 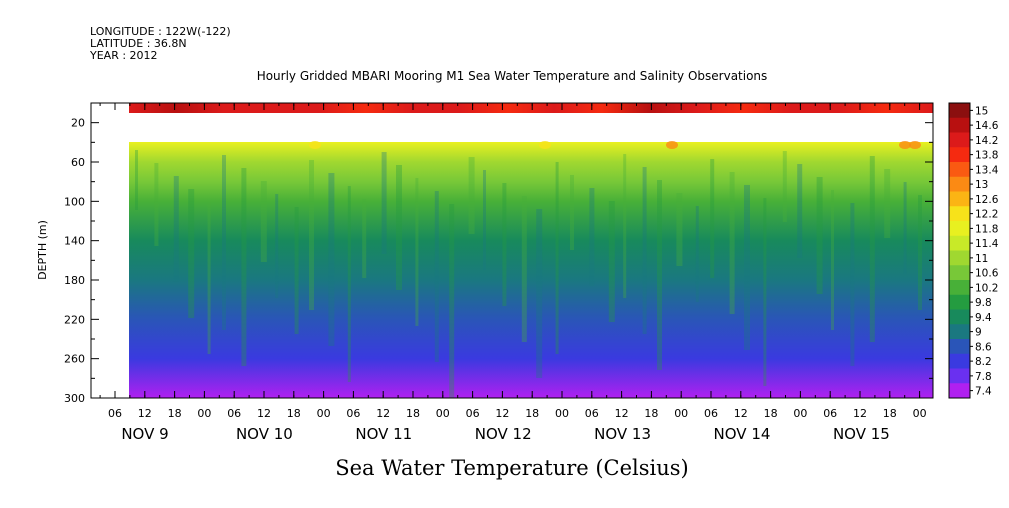 I want to click on x-day-label: NOV 15, so click(x=861, y=434).